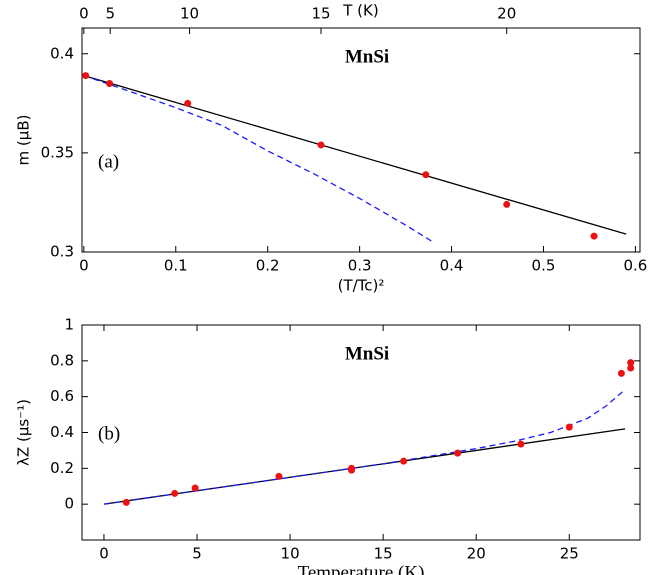 The image size is (653, 575). What do you see at coordinates (109, 433) in the screenshot?
I see `panel-label: (b)` at bounding box center [109, 433].